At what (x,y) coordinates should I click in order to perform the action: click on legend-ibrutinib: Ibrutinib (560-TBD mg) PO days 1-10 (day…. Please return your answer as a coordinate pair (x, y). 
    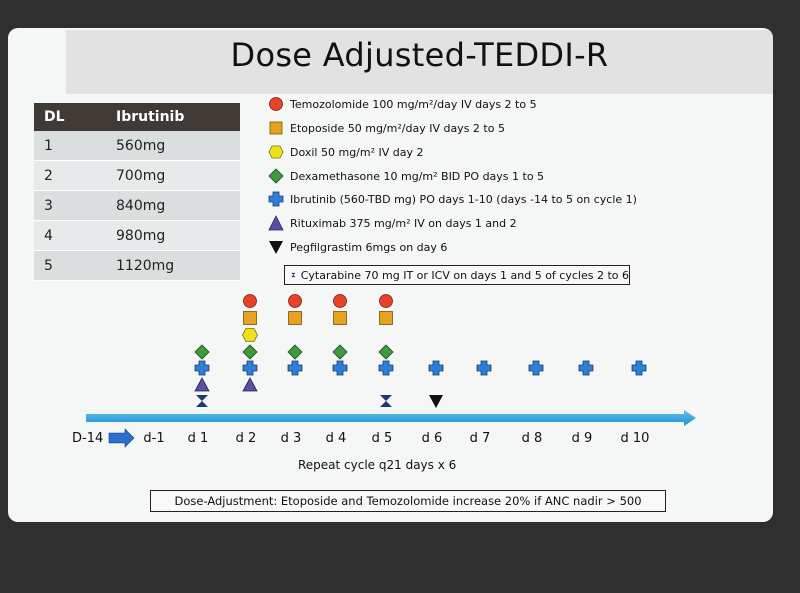
    Looking at the image, I should click on (452, 199).